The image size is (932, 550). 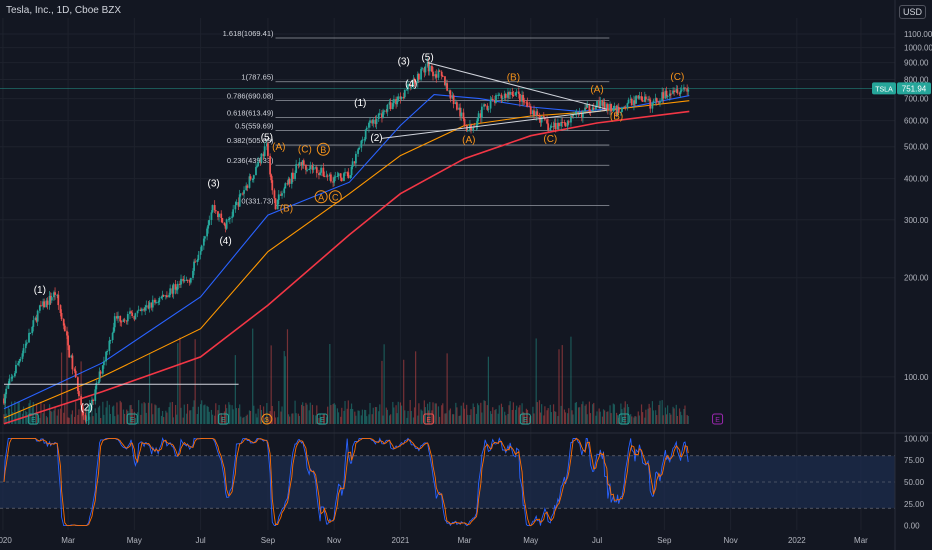 What do you see at coordinates (912, 12) in the screenshot?
I see `currency-badge: USD` at bounding box center [912, 12].